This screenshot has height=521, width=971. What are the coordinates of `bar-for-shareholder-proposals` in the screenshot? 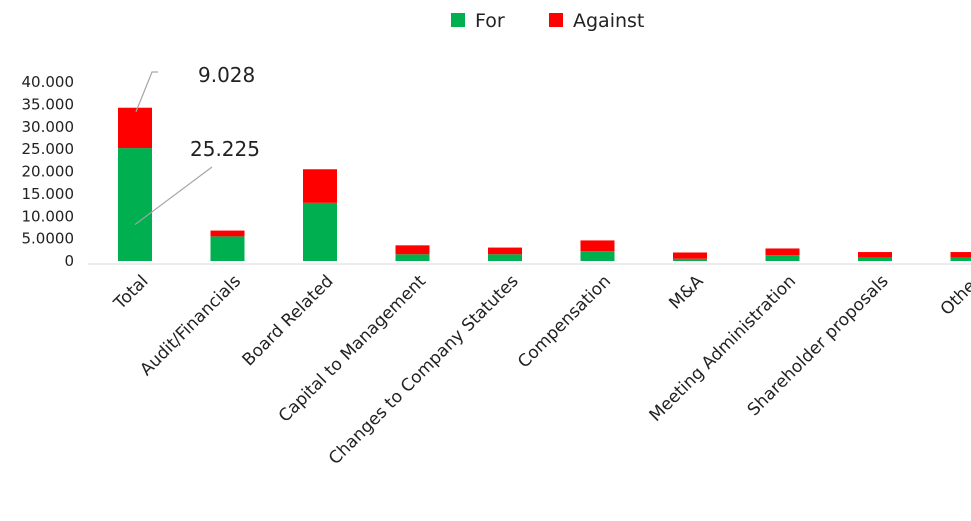 It's located at (875, 259).